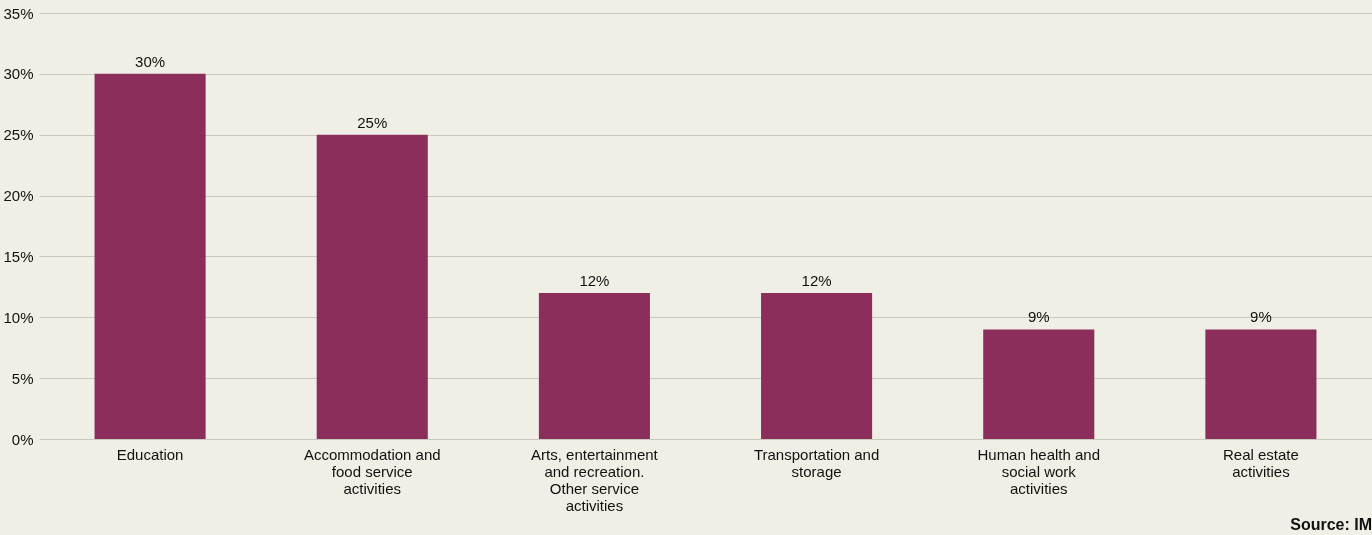  Describe the element at coordinates (1260, 462) in the screenshot. I see `x-tick-label: Real estate activities` at that location.